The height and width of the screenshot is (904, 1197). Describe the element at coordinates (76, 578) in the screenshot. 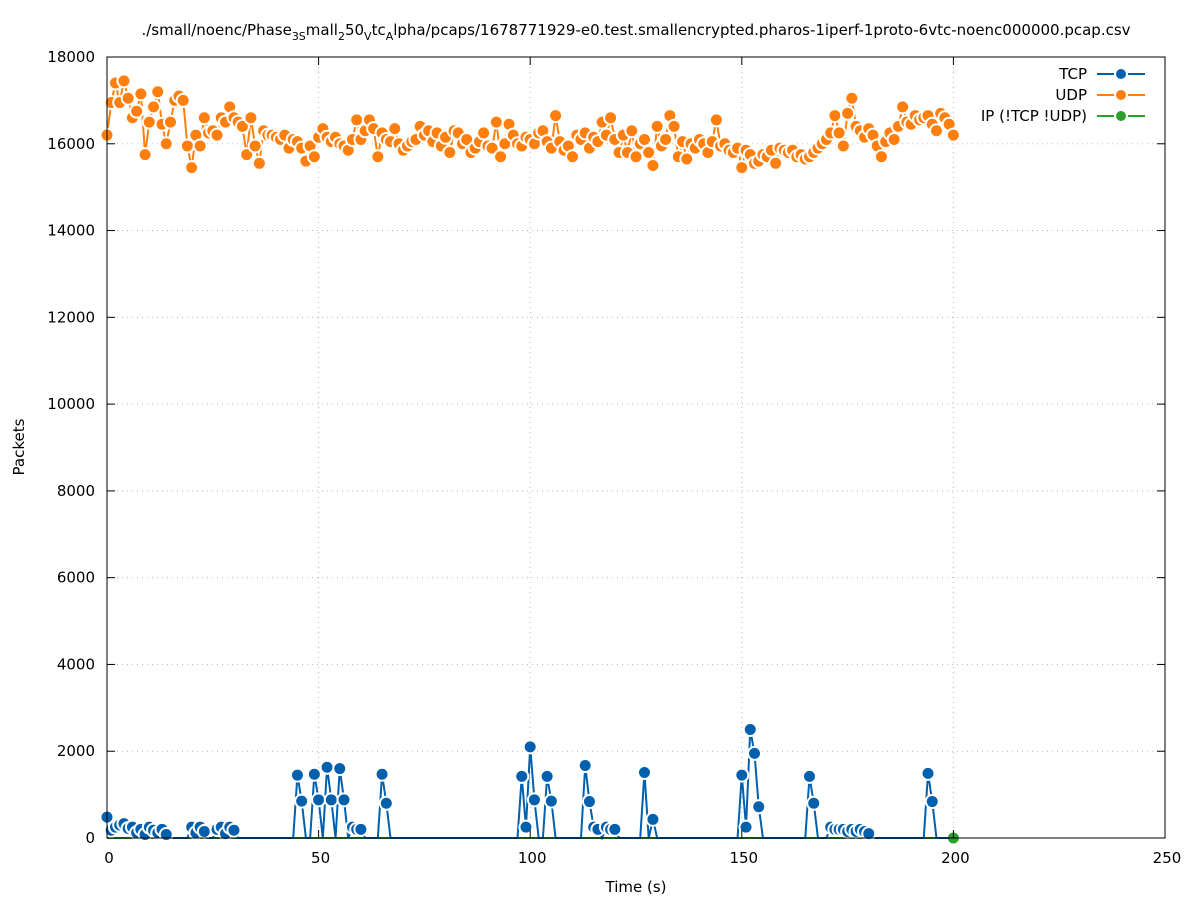

I see `y-tick-label: 6000` at that location.